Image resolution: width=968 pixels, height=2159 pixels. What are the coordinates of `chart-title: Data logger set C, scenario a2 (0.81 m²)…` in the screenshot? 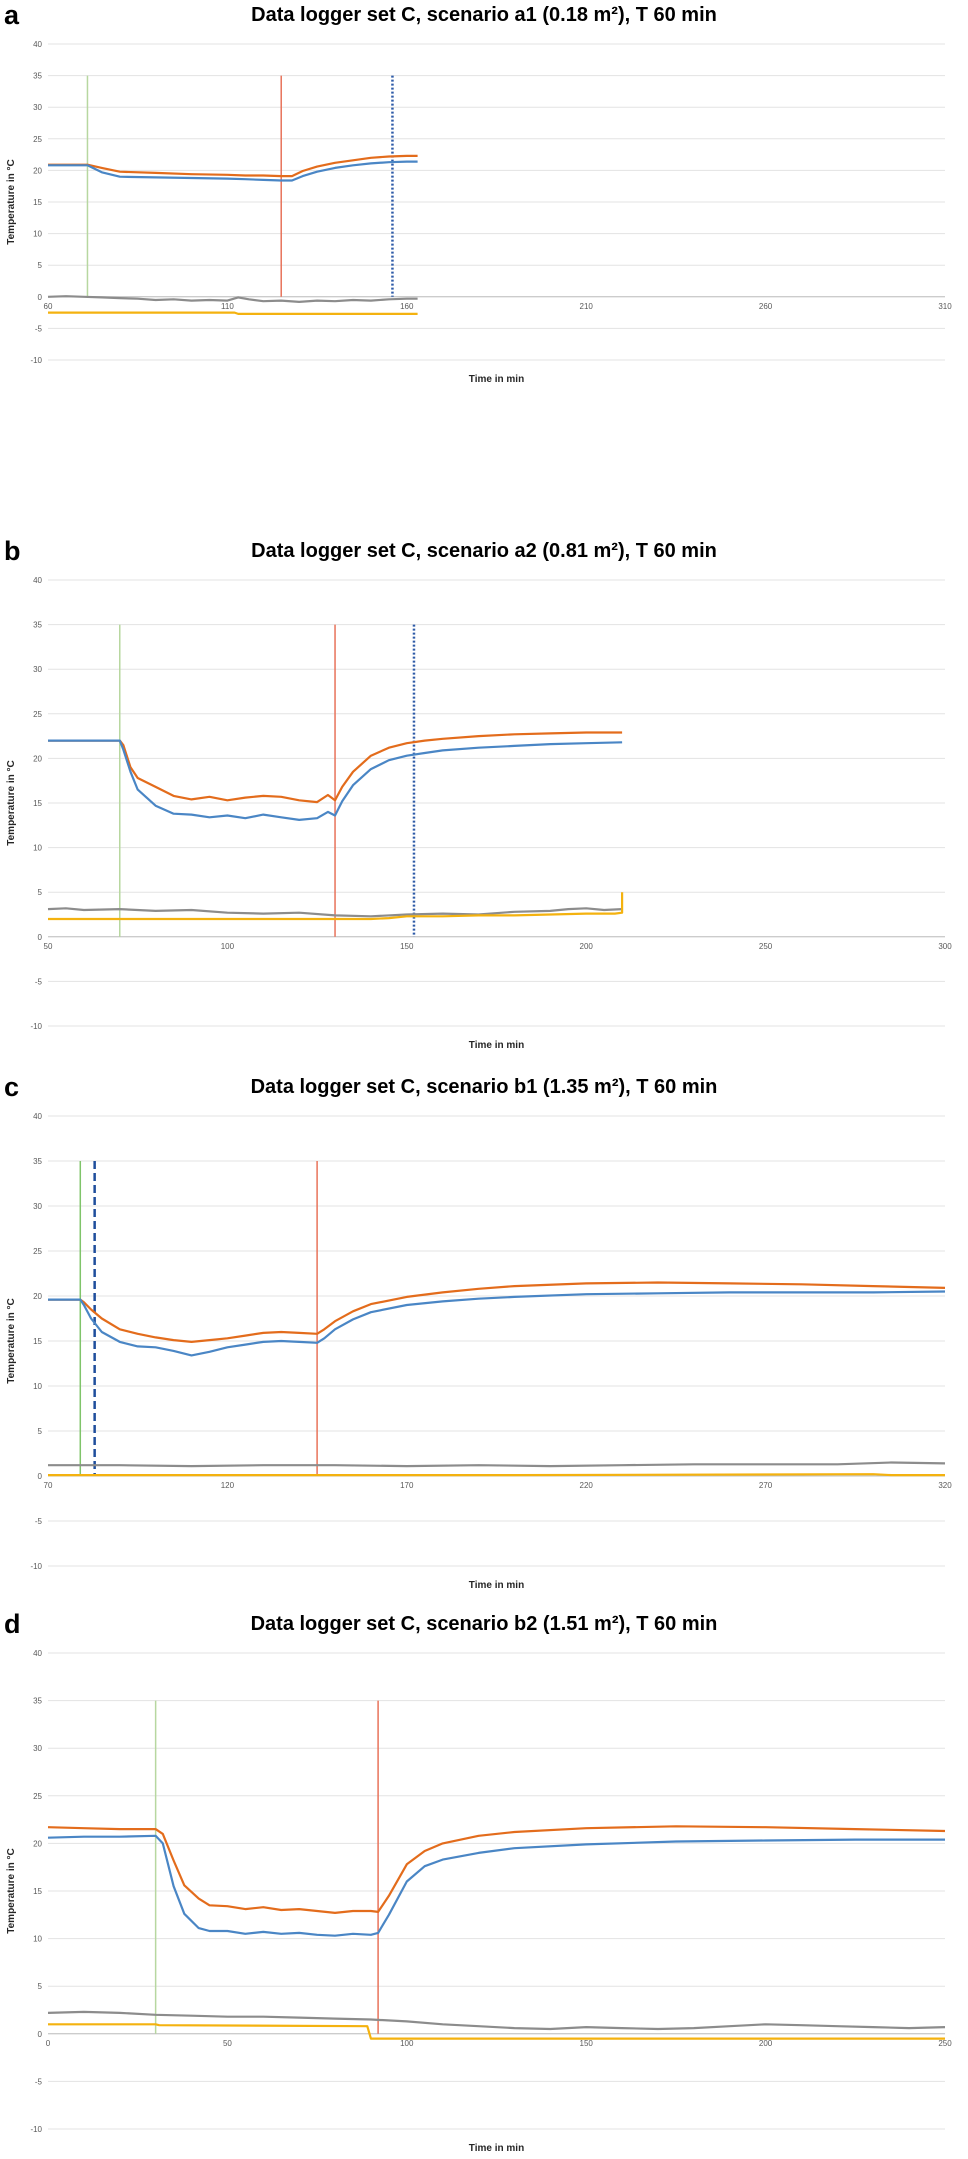 It's located at (484, 551).